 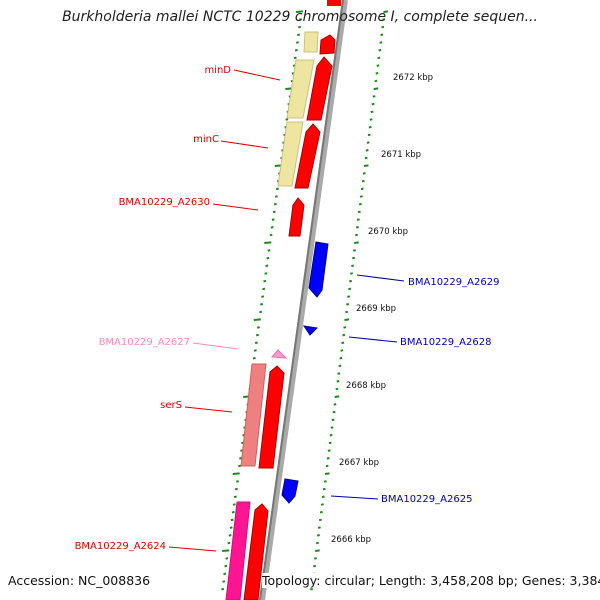 What do you see at coordinates (310, 330) in the screenshot?
I see `reverse-cds-feature` at bounding box center [310, 330].